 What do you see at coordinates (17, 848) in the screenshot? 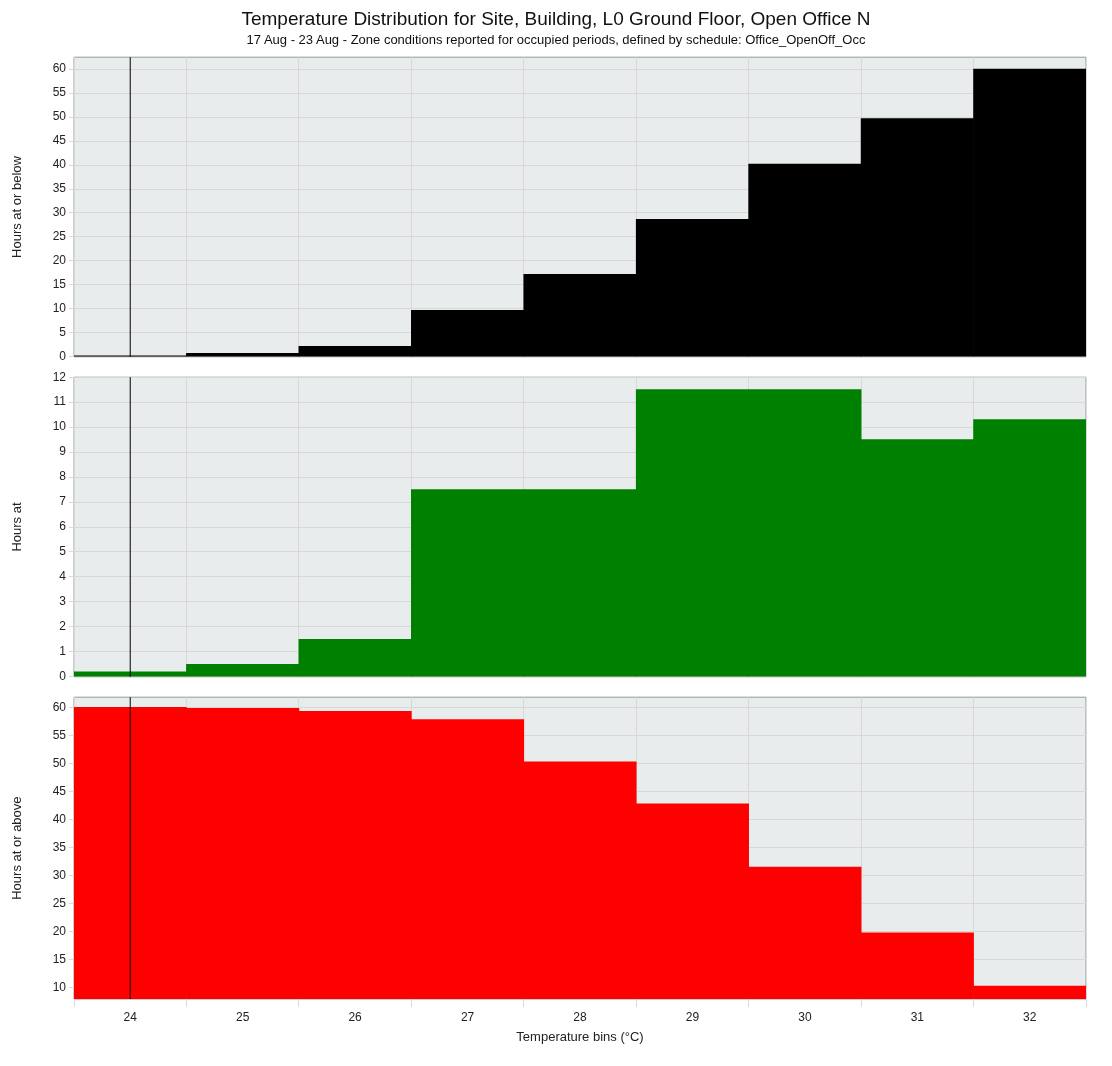
I see `y-axis-title: Hours at or above` at bounding box center [17, 848].